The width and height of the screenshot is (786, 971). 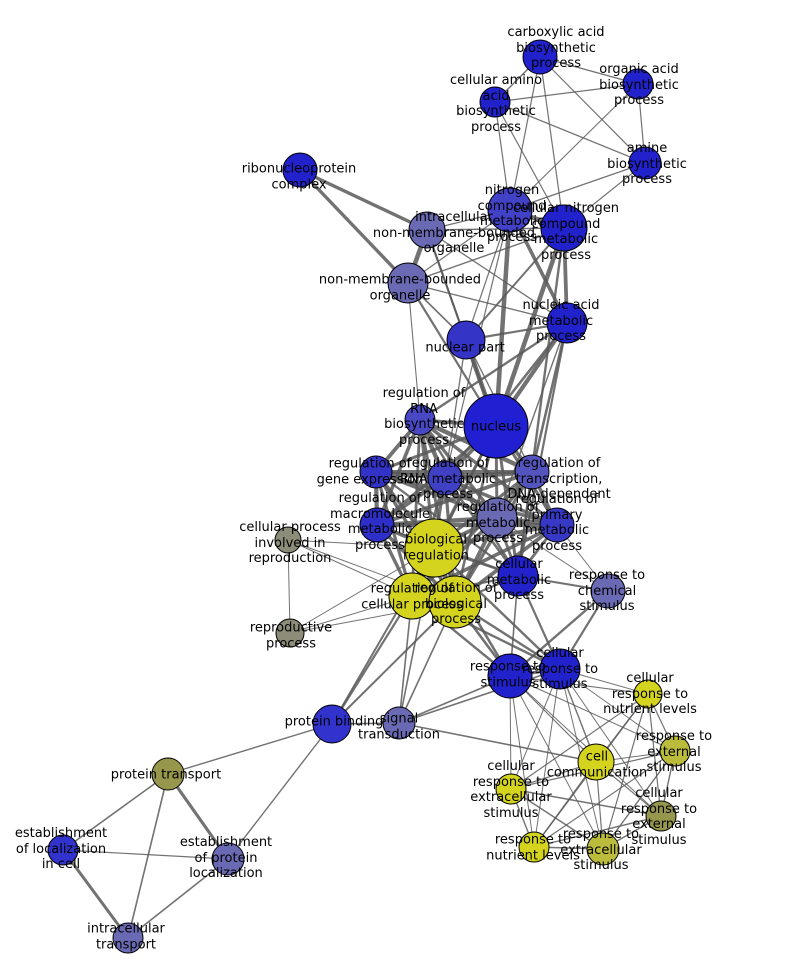 I want to click on graph-node-intracellular_non_membrane_bounded_organelle, so click(x=427, y=230).